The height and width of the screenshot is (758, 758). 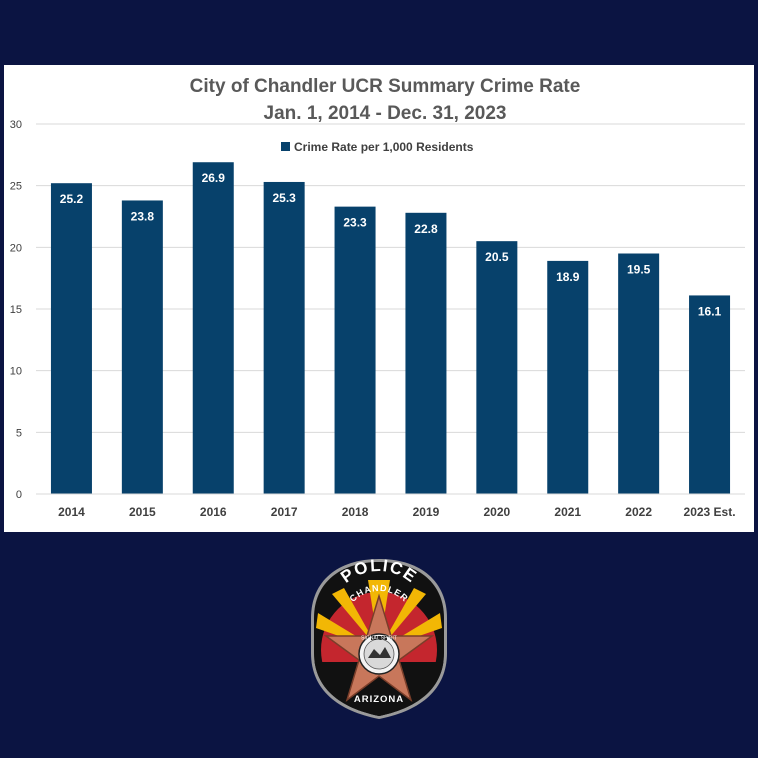 I want to click on x-tick-label: 2022, so click(x=638, y=512).